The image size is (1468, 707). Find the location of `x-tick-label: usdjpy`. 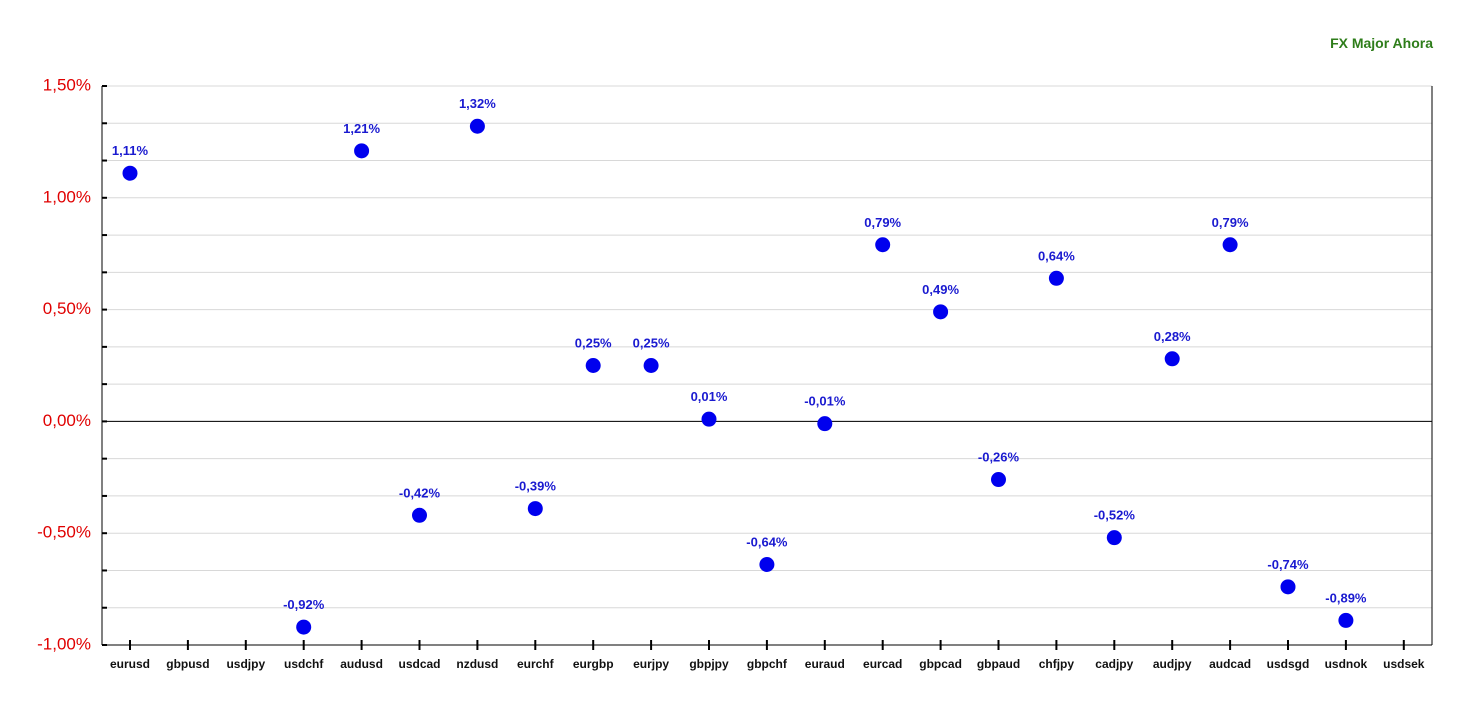

x-tick-label: usdjpy is located at coordinates (245, 664).